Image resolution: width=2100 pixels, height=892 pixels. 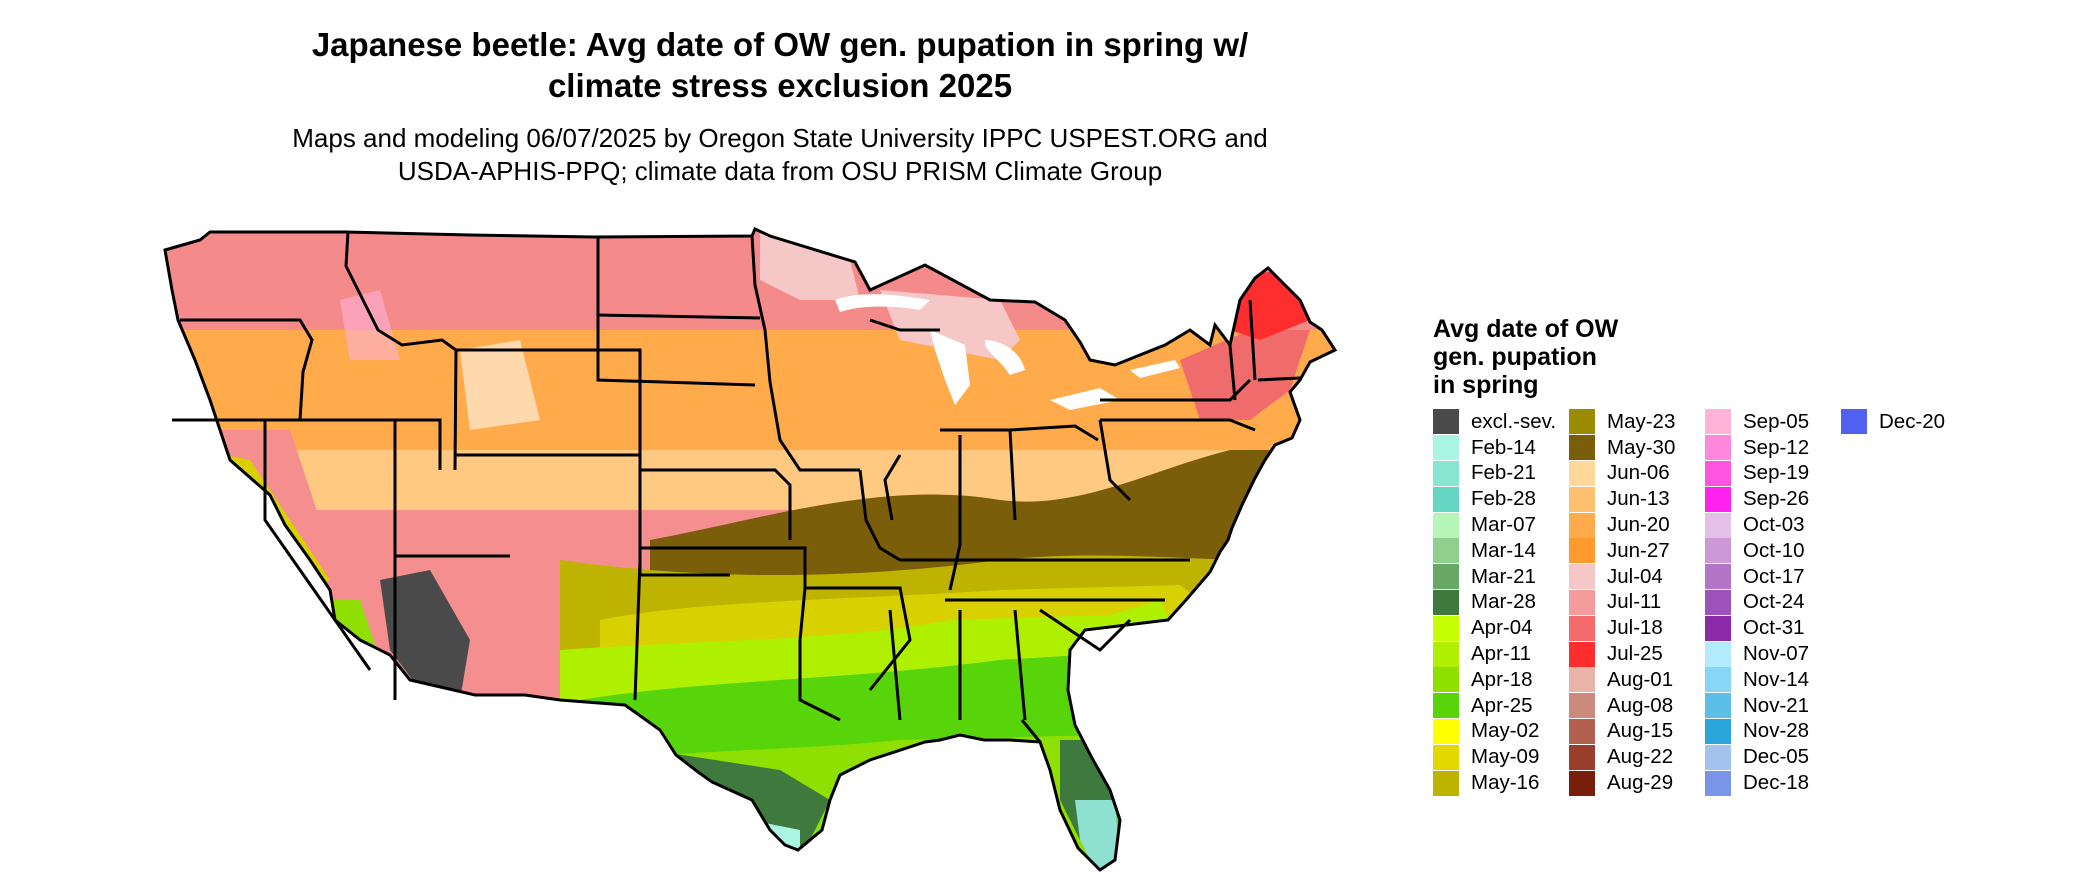 What do you see at coordinates (1638, 525) in the screenshot?
I see `legend-label: Jun-20` at bounding box center [1638, 525].